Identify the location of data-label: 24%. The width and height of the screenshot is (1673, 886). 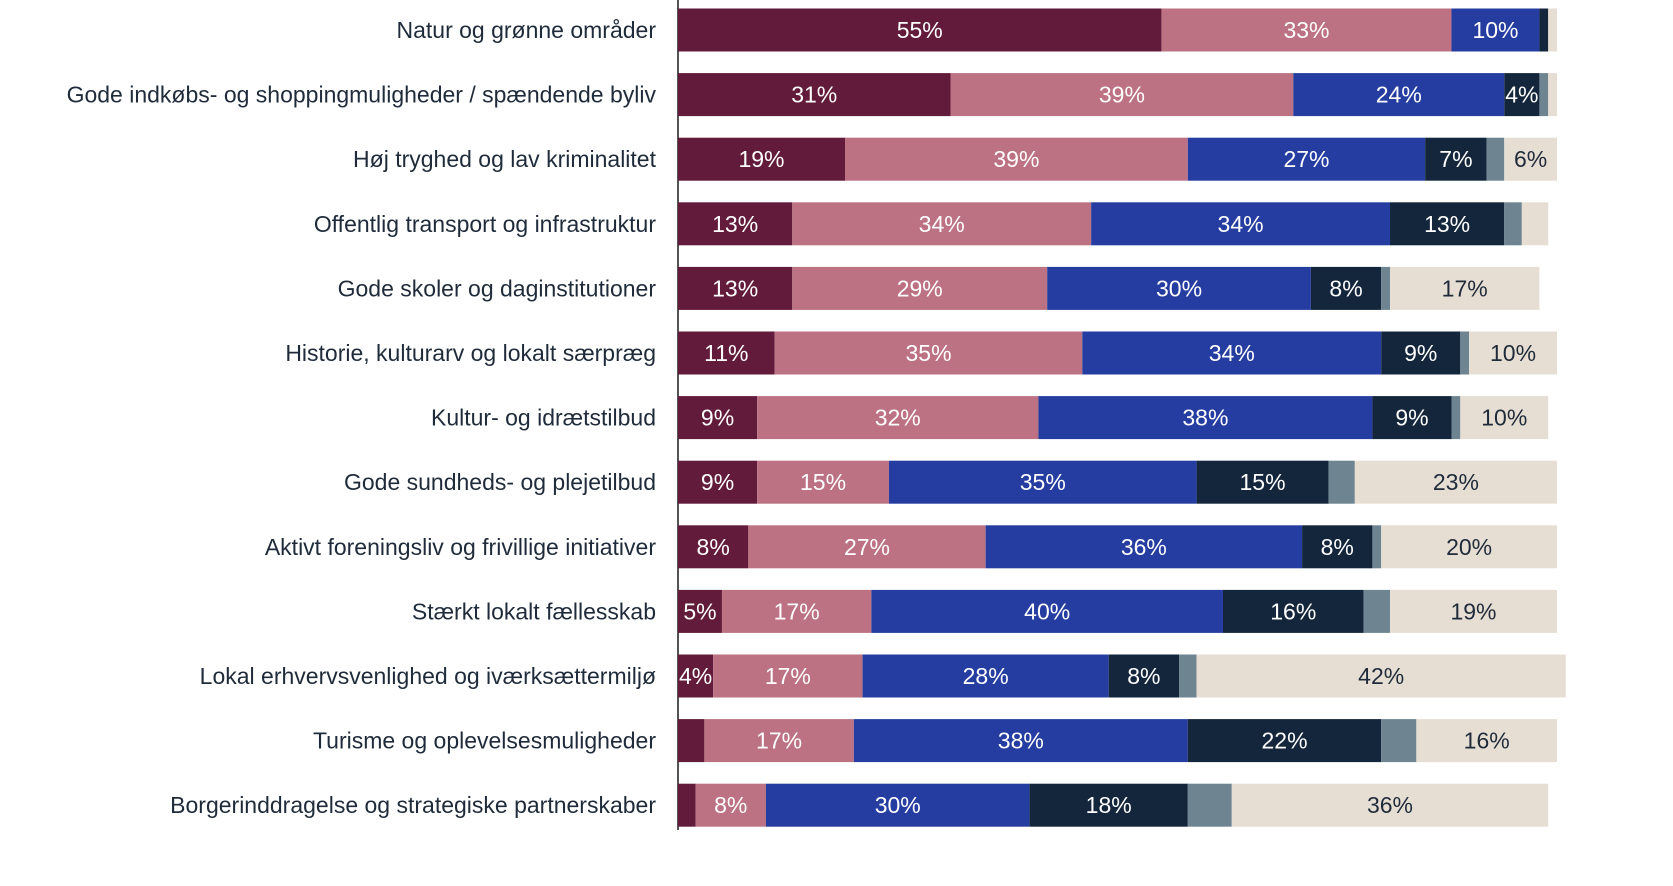
(1399, 95).